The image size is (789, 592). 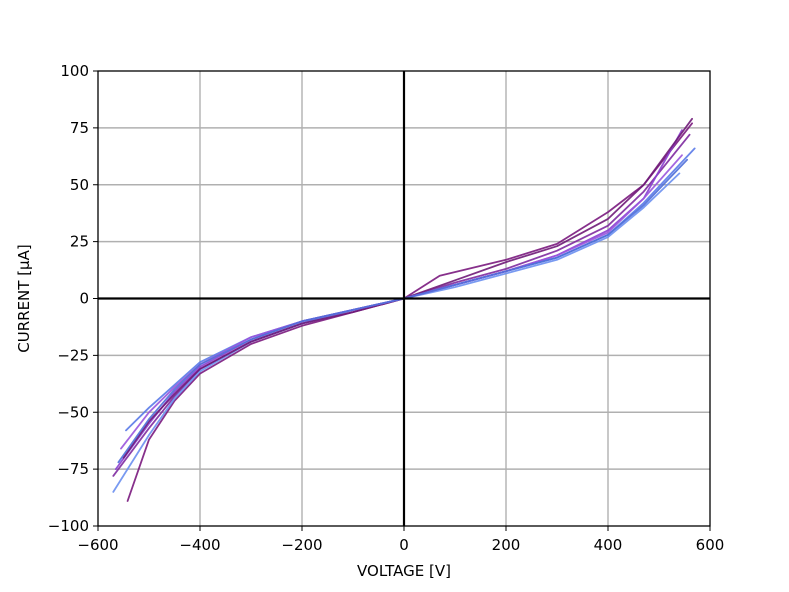 I want to click on y-tick-label: 100, so click(x=74, y=71).